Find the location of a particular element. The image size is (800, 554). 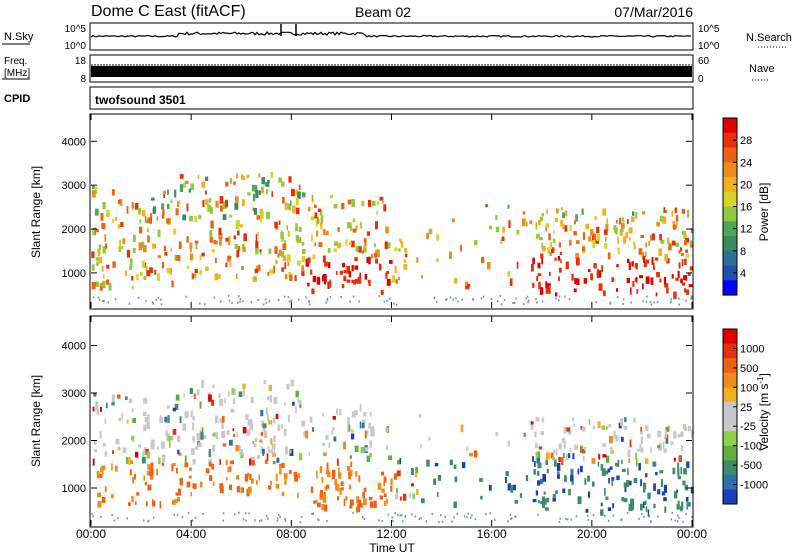

nave-tick-bottom: 0 is located at coordinates (701, 79).